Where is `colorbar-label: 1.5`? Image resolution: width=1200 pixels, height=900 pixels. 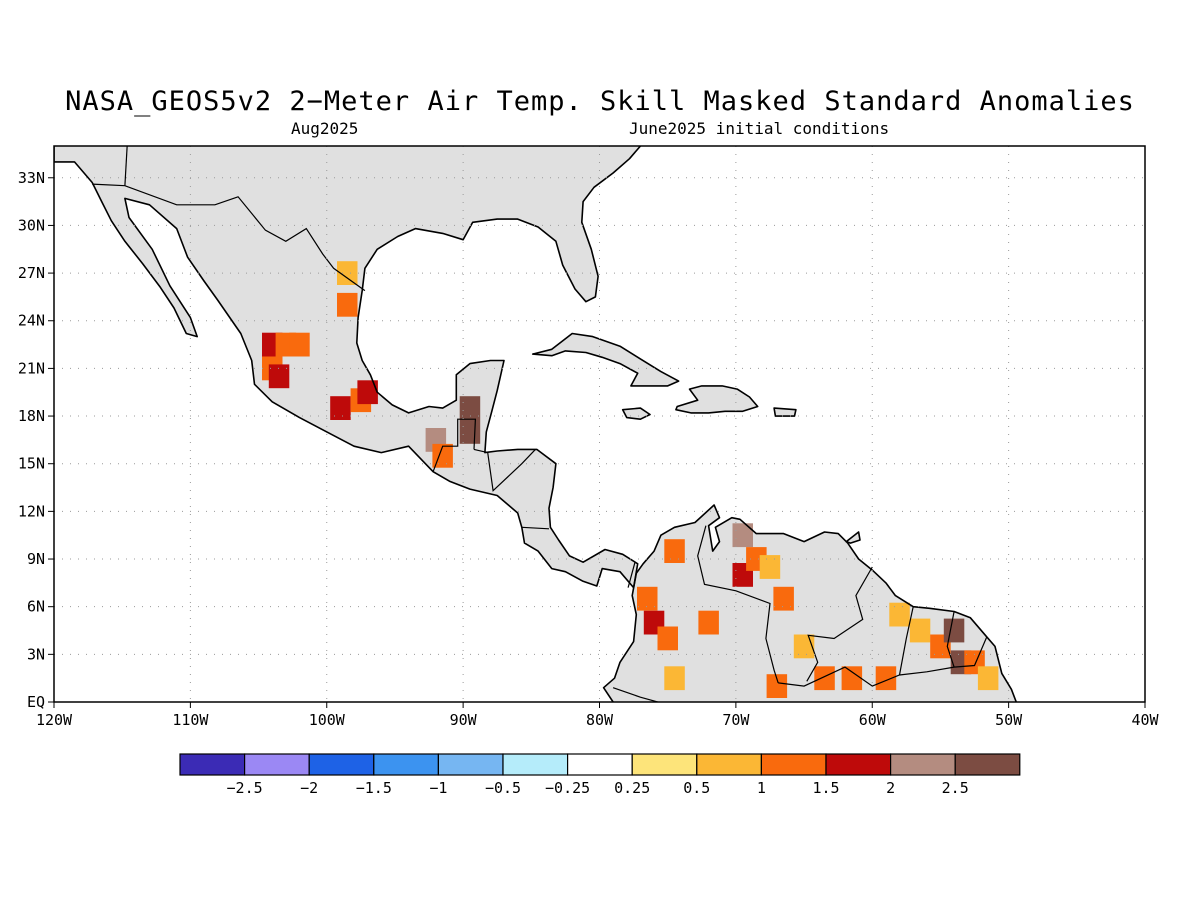
colorbar-label: 1.5 is located at coordinates (825, 788).